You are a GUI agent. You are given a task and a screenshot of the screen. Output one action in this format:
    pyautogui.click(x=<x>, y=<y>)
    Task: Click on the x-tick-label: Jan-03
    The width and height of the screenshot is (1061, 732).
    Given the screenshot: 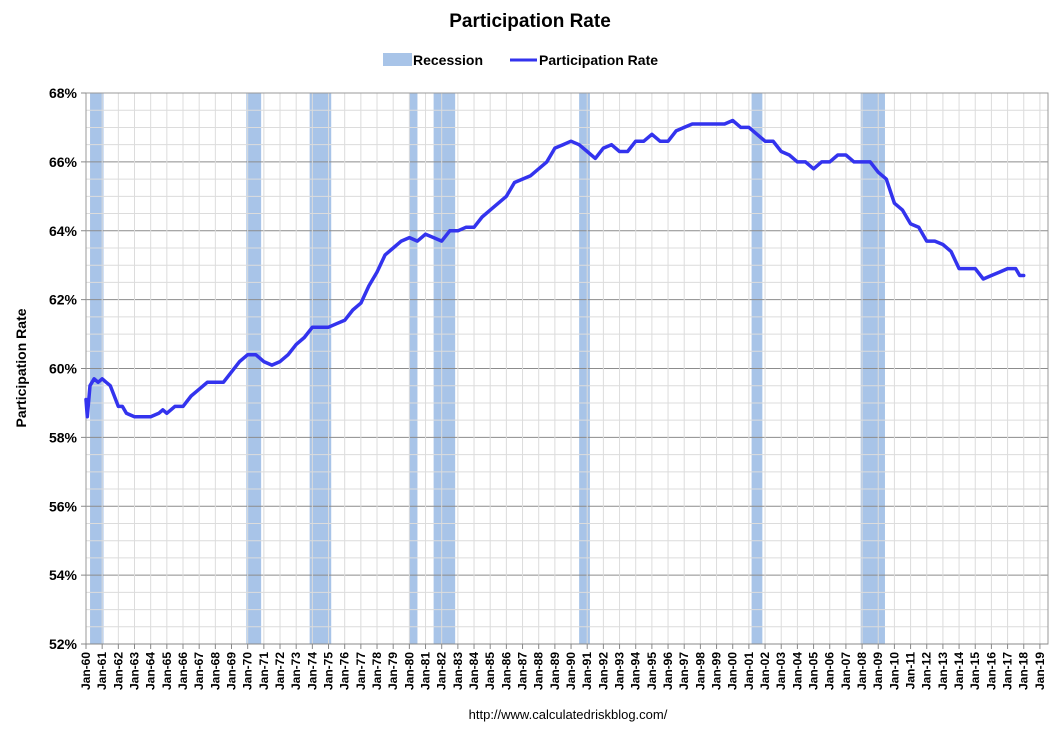 What is the action you would take?
    pyautogui.click(x=781, y=671)
    